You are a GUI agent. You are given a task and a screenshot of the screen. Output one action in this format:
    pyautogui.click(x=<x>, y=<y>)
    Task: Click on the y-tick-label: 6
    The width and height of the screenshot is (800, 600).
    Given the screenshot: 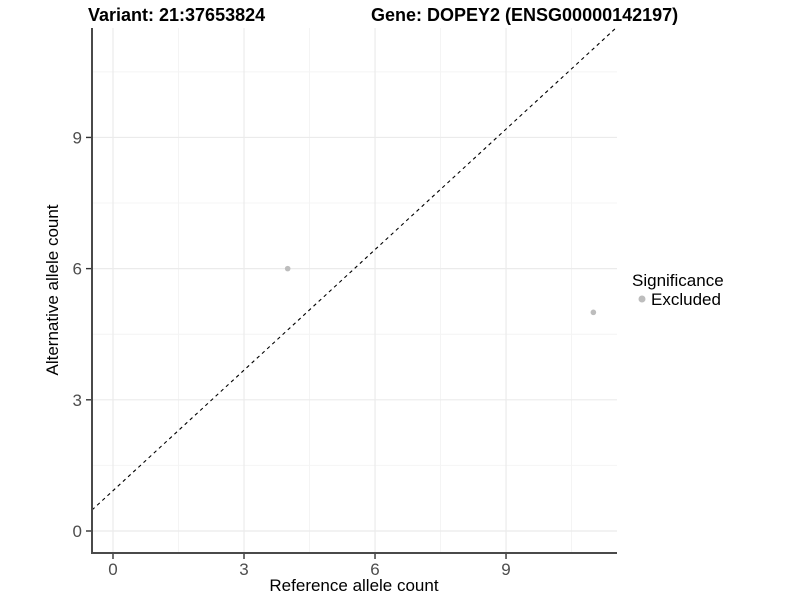 What is the action you would take?
    pyautogui.click(x=77, y=269)
    